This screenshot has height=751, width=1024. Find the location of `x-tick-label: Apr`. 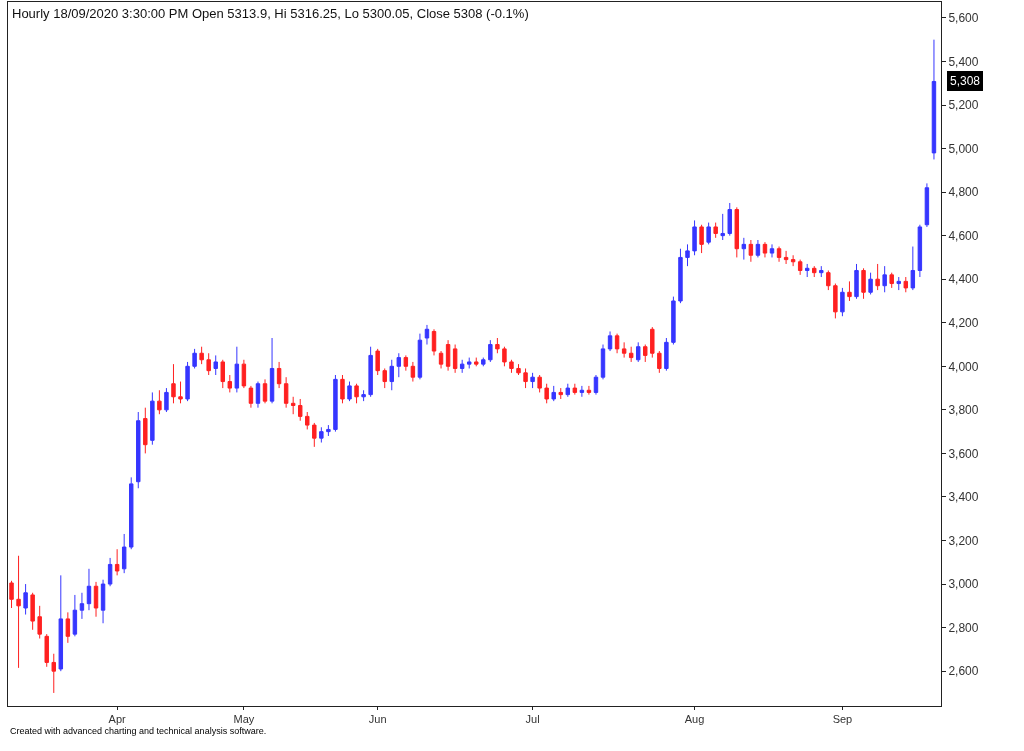

x-tick-label: Apr is located at coordinates (117, 719).